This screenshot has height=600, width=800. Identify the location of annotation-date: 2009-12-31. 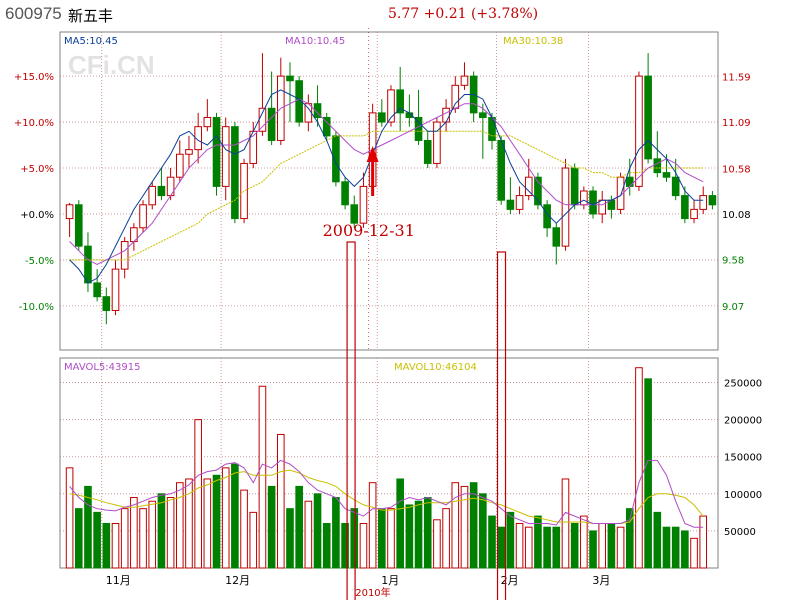
(369, 230).